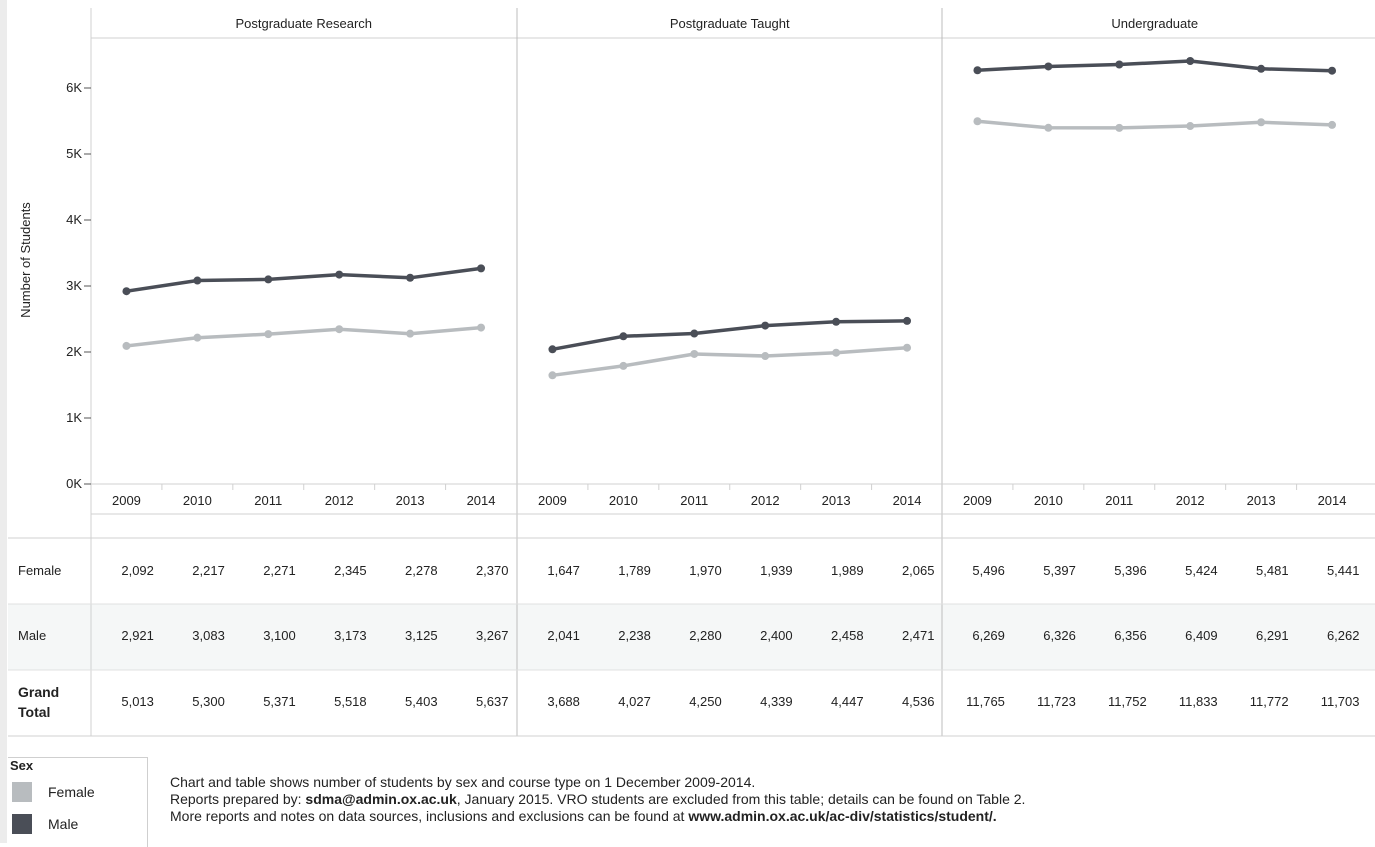  What do you see at coordinates (730, 23) in the screenshot?
I see `panel-title-1: Postgraduate Taught` at bounding box center [730, 23].